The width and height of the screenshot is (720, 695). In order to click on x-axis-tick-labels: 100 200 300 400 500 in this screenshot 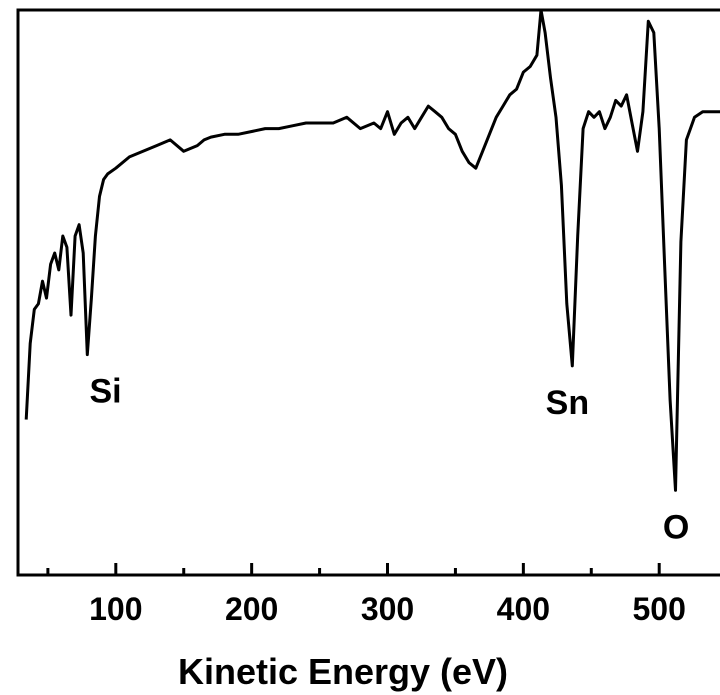, I will do `click(387, 609)`.